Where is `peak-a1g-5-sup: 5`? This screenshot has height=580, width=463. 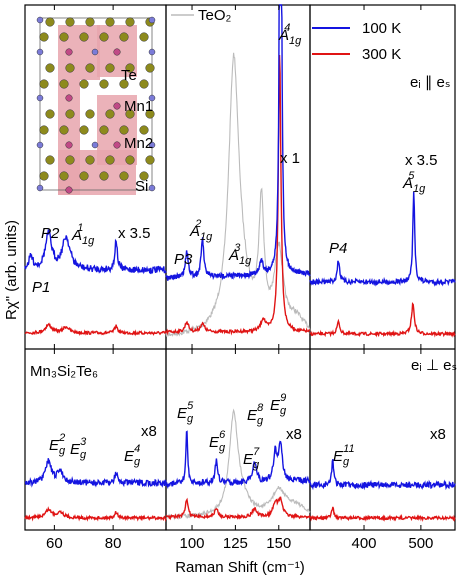 peak-a1g-5-sup: 5 is located at coordinates (411, 176).